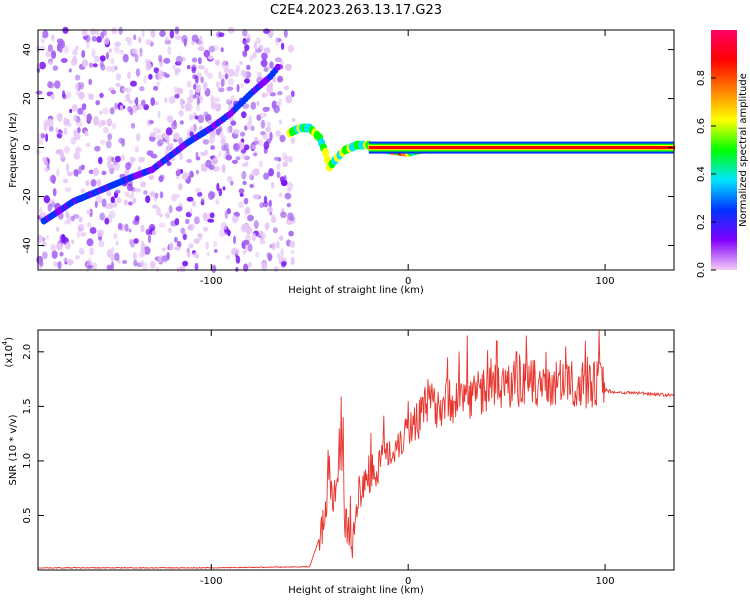 Image resolution: width=750 pixels, height=600 pixels. What do you see at coordinates (27, 406) in the screenshot?
I see `y-tick-label: 1.5` at bounding box center [27, 406].